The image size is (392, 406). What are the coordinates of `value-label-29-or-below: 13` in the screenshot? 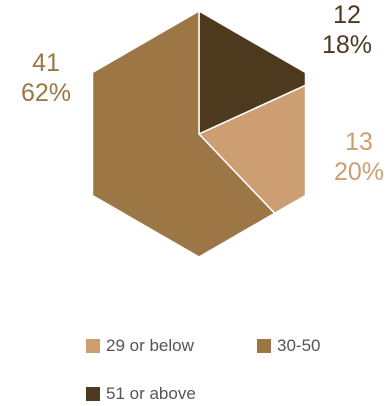 It's located at (359, 142).